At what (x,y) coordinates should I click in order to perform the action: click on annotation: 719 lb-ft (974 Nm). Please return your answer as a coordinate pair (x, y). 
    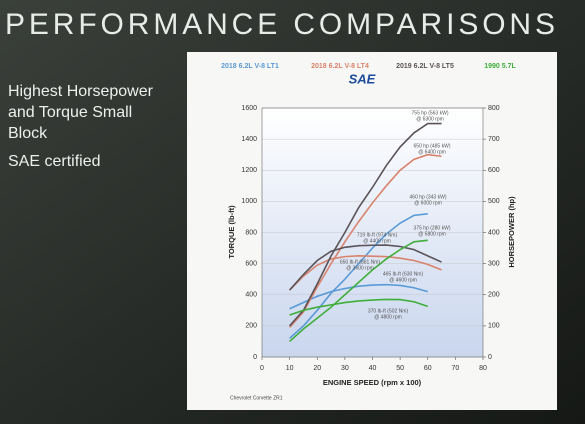
    Looking at the image, I should click on (377, 235).